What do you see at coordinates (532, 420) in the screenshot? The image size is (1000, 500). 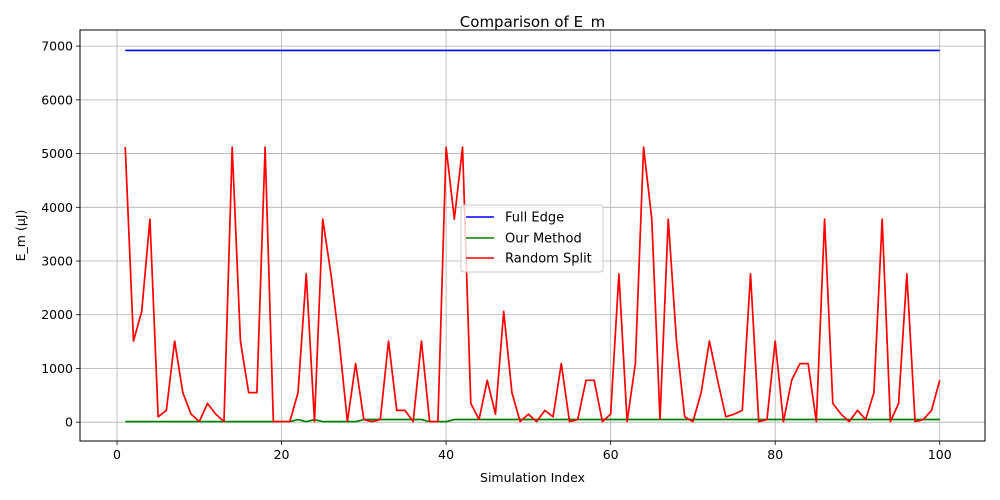 I see `series-line-our-method` at bounding box center [532, 420].